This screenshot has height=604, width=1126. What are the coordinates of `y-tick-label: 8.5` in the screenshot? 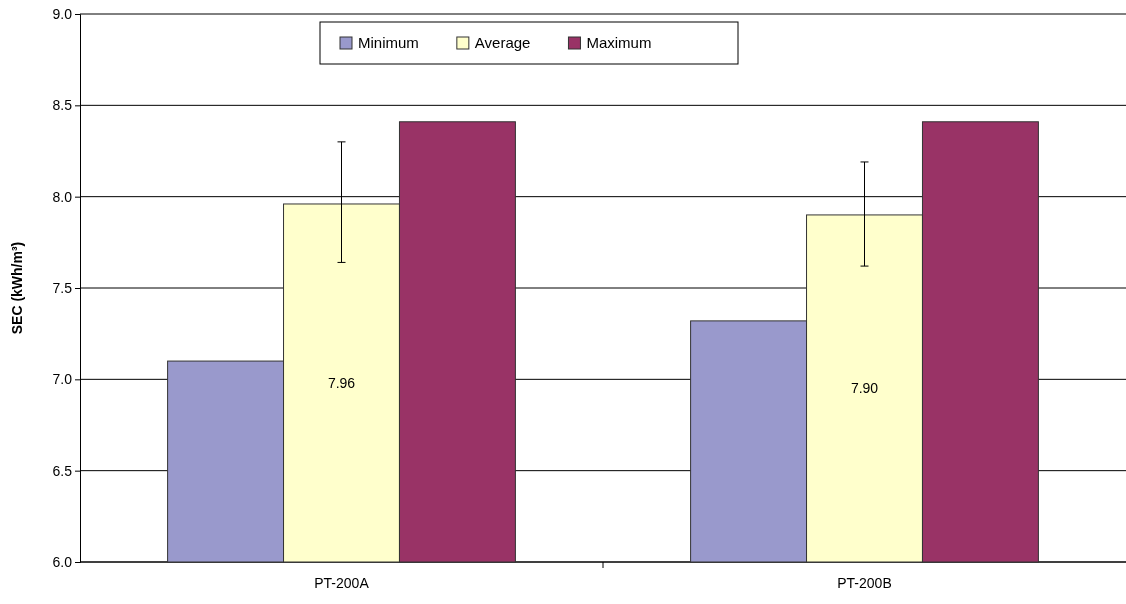 It's located at (62, 105).